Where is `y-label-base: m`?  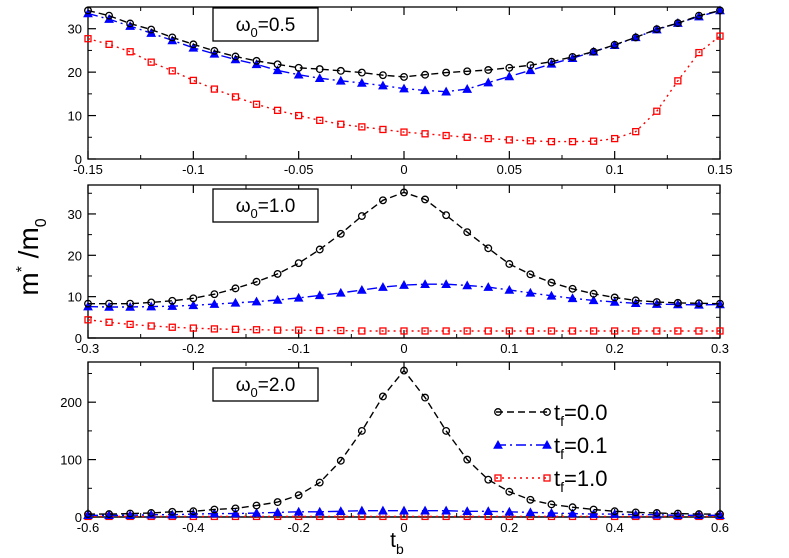 y-label-base: m is located at coordinates (28, 283).